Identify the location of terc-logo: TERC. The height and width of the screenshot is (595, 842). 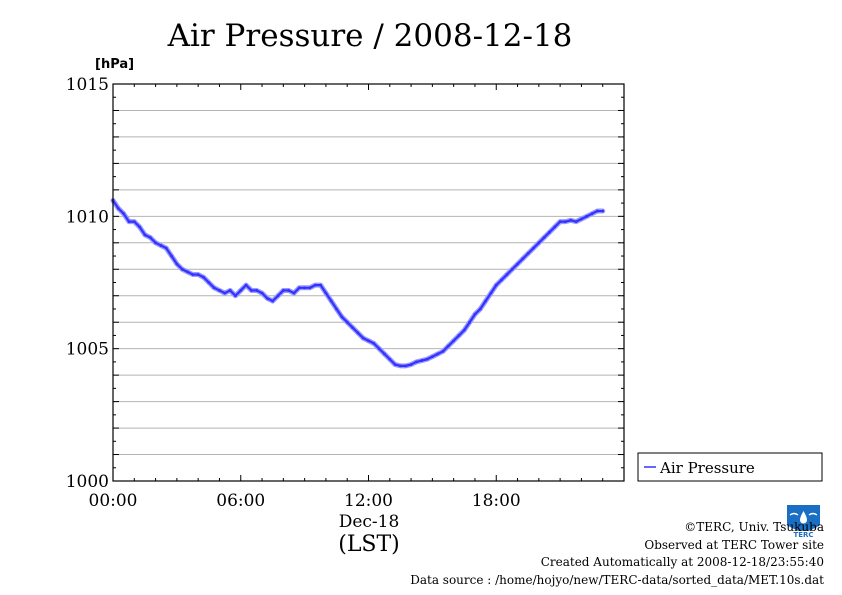
(803, 521).